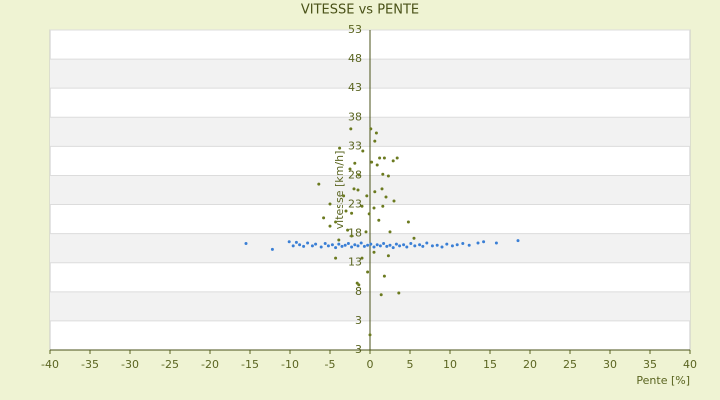  I want to click on x-tick-label: 20, so click(530, 364).